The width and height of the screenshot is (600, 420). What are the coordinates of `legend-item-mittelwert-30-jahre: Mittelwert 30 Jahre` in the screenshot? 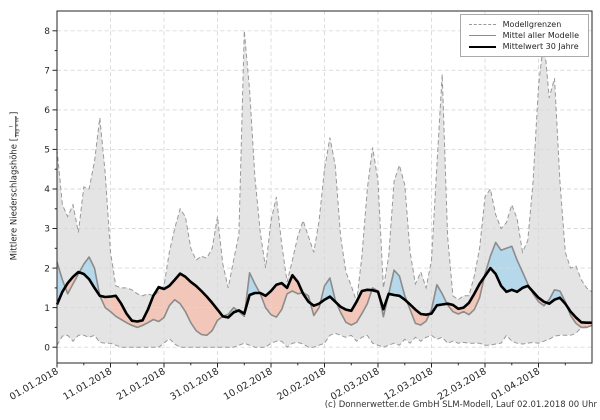 It's located at (523, 46).